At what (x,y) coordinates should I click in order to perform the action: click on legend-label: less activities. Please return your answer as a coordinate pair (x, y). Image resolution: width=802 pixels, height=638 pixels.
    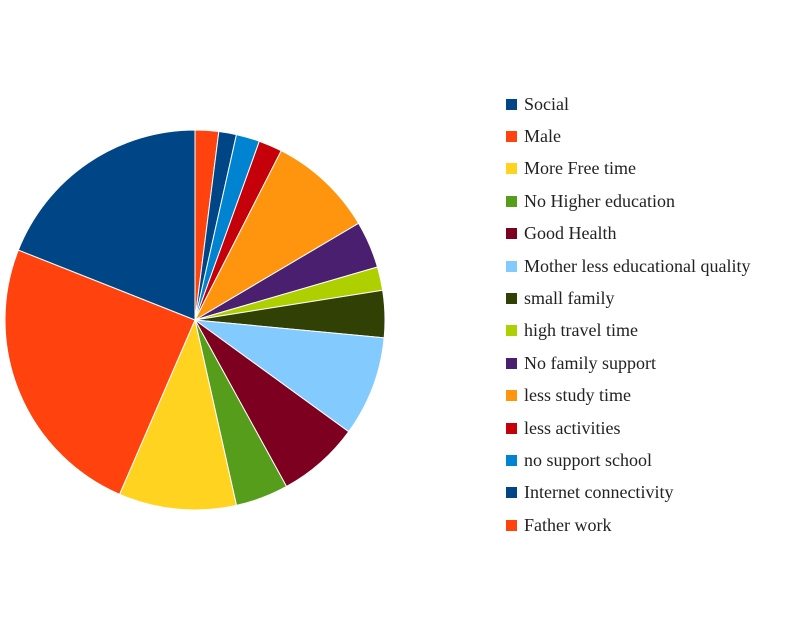
    Looking at the image, I should click on (572, 427).